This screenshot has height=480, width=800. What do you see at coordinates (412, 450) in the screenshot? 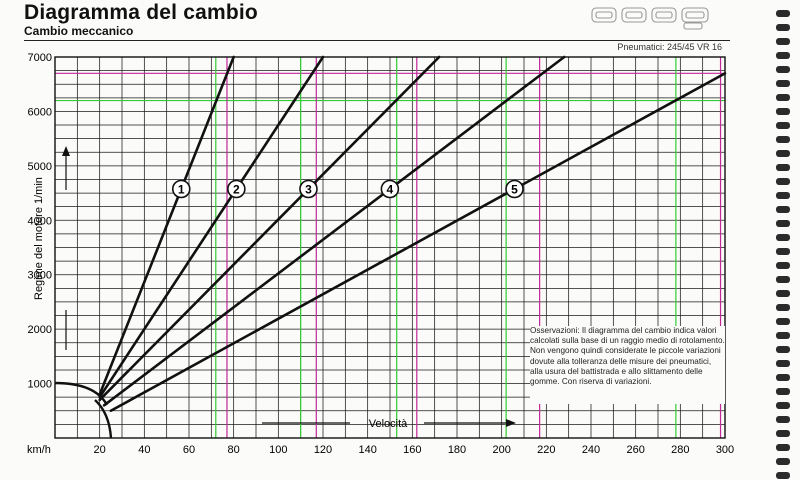
I see `x-tick-label: 160` at bounding box center [412, 450].